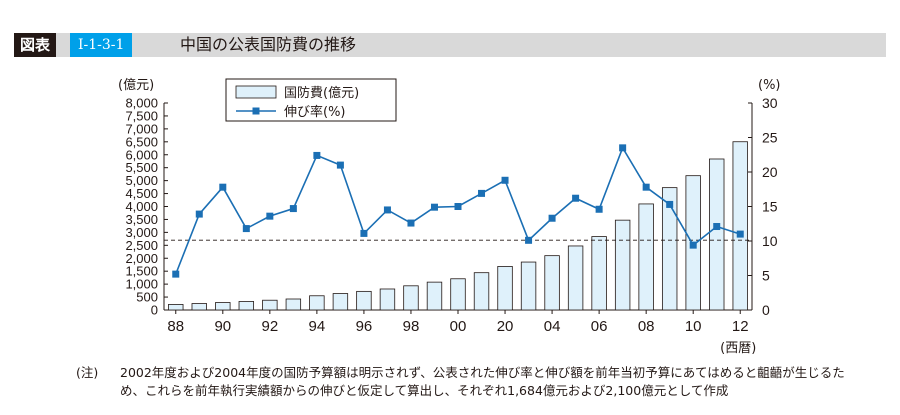  I want to click on left-tick-label: 7,500, so click(141, 115).